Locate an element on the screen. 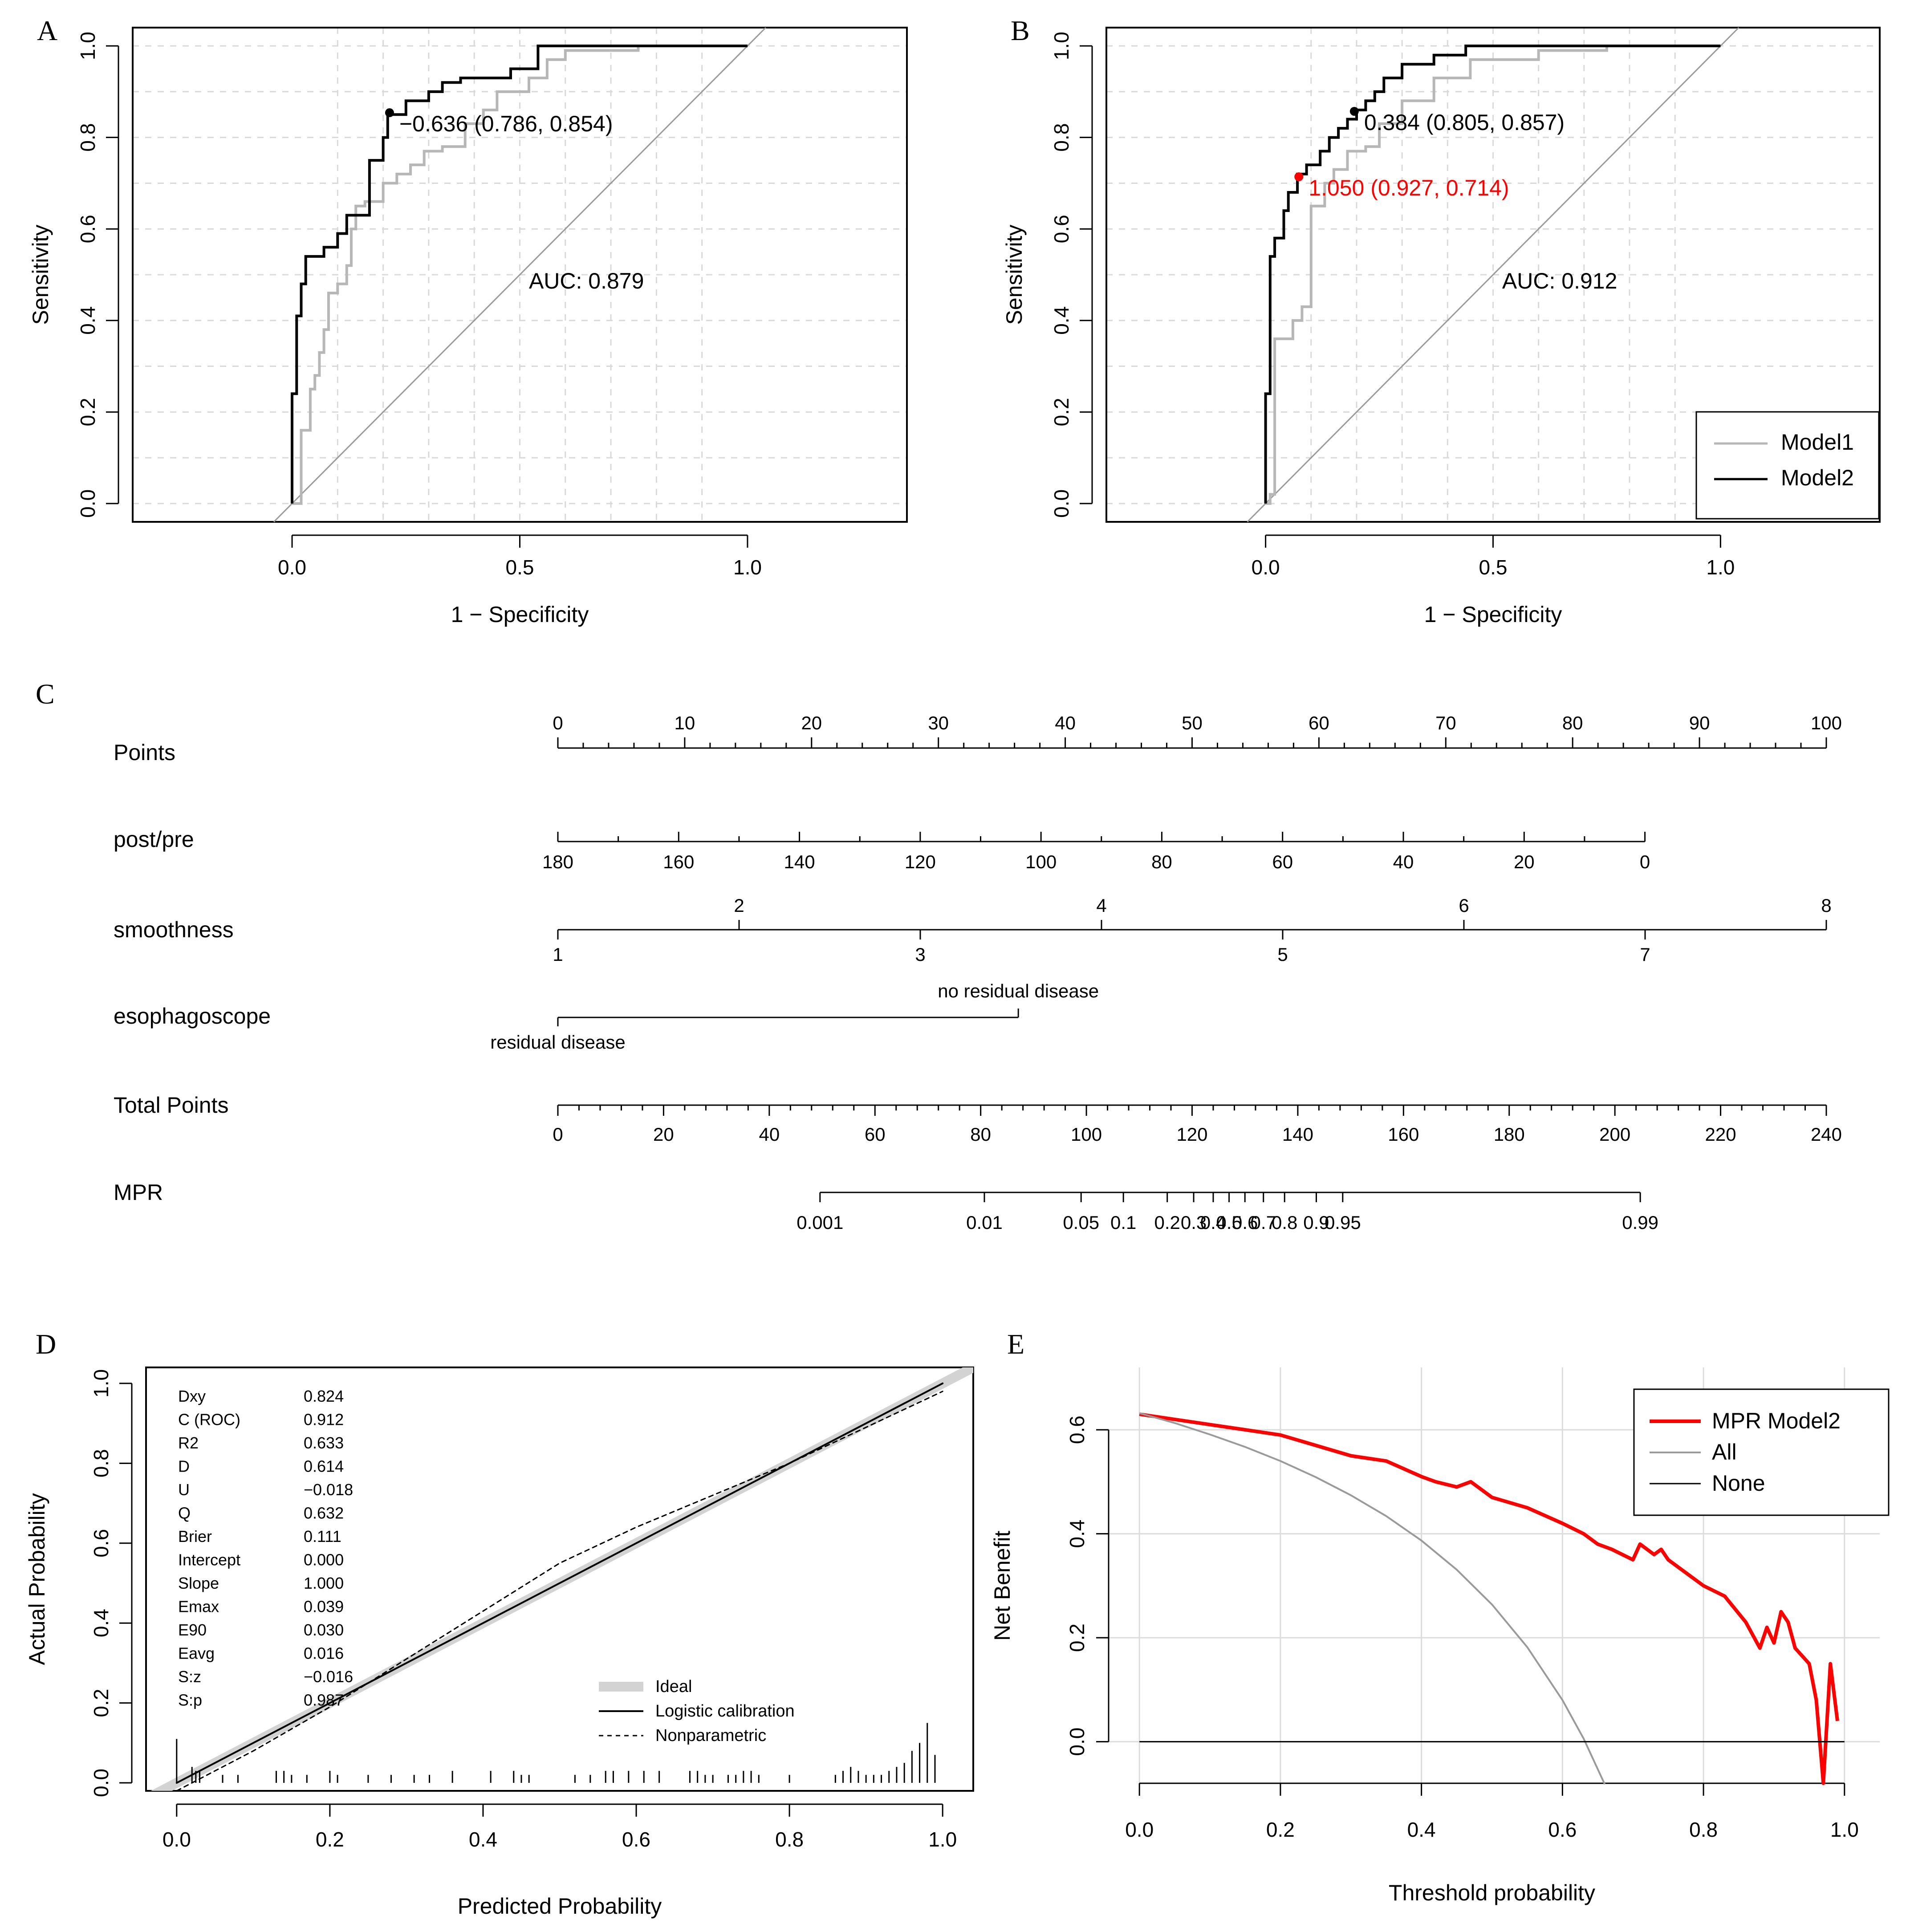  stat-value: 0.824 is located at coordinates (324, 1396).